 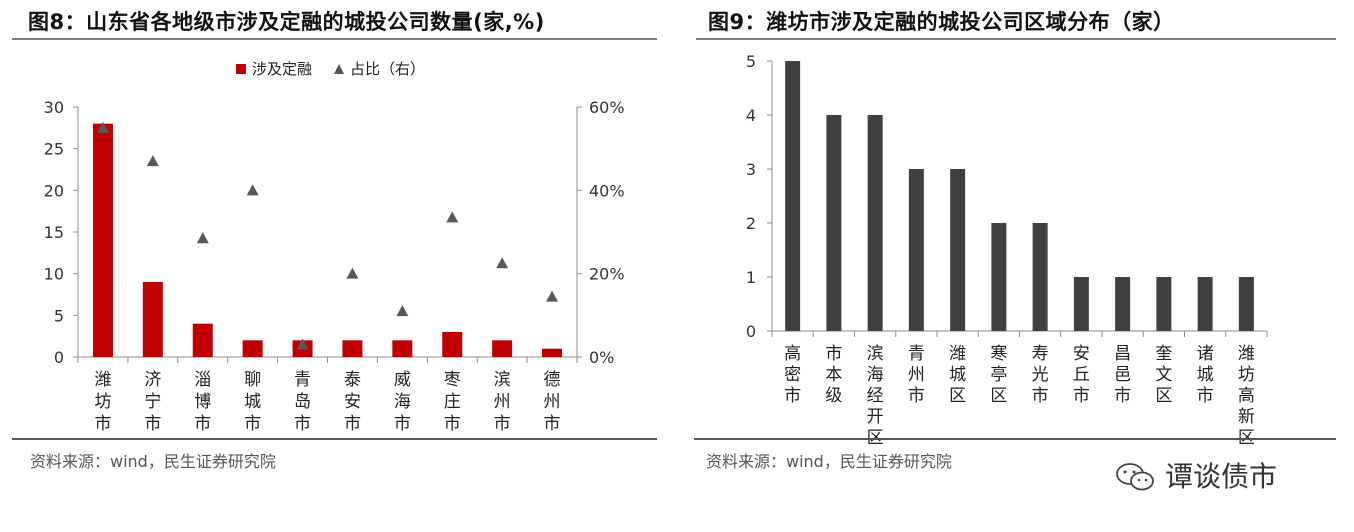 I want to click on right-y-tick-label: 60%, so click(x=607, y=107).